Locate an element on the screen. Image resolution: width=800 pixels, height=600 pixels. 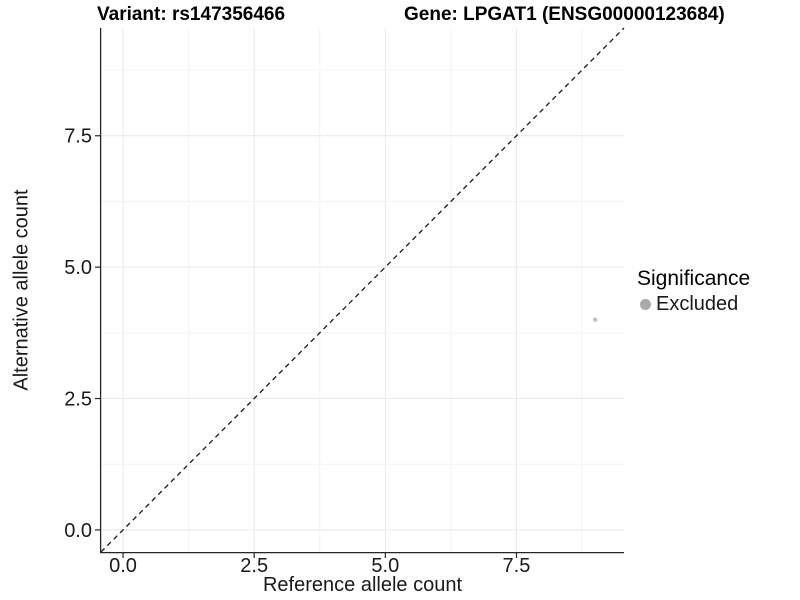
x-tick-label: 7.5 is located at coordinates (517, 566).